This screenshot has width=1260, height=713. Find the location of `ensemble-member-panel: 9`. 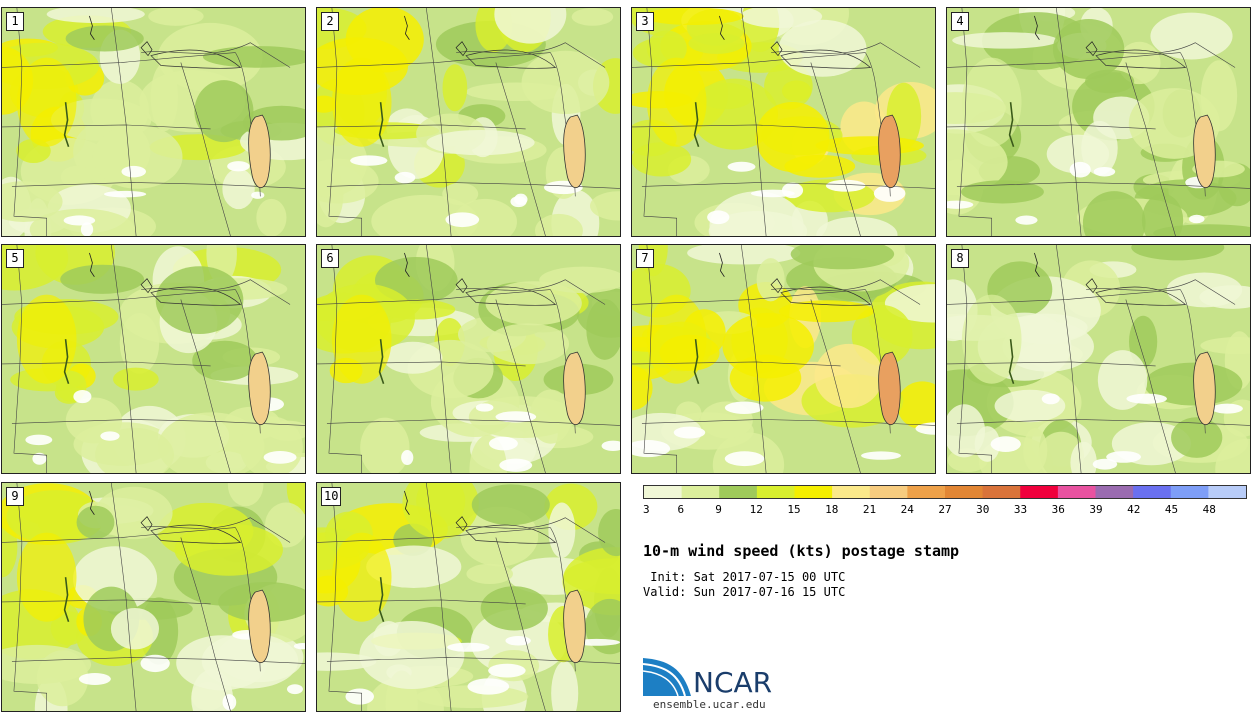

ensemble-member-panel: 9 is located at coordinates (153, 597).